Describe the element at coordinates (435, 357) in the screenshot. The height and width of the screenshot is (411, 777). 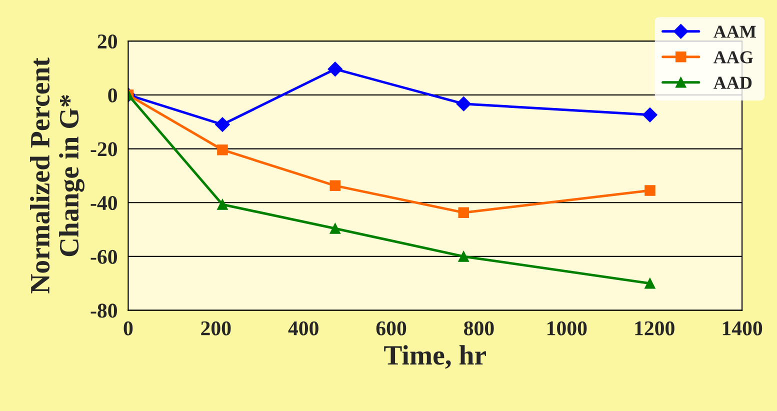
I see `x-axis-title: Time, hr` at that location.